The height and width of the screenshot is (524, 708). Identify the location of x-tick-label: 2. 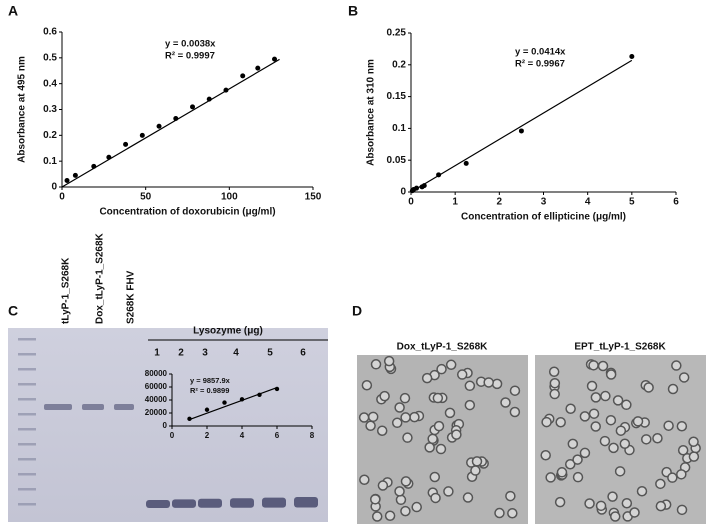
(500, 202).